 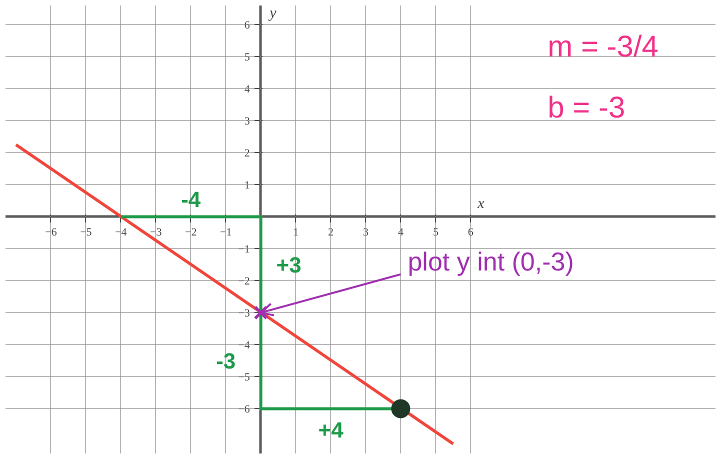 I want to click on x-axis-title: x, so click(x=480, y=204).